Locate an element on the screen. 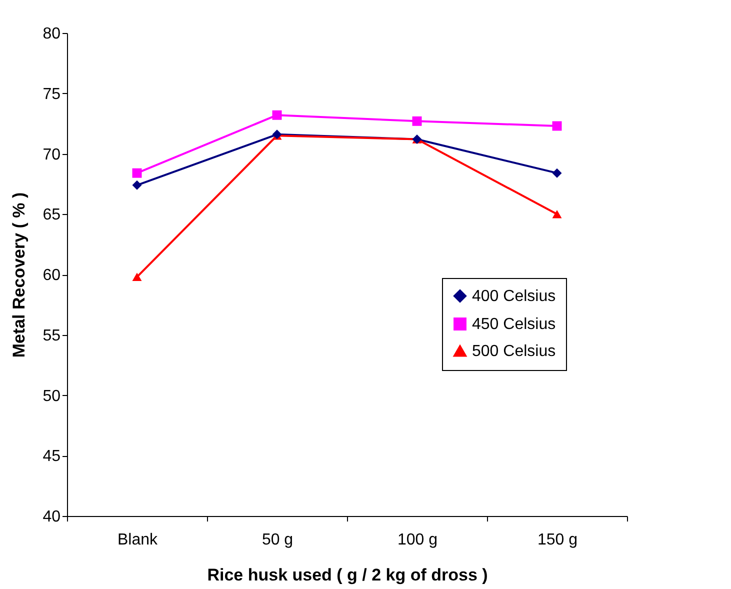 The image size is (731, 589). x-tick-label: 100 g is located at coordinates (417, 540).